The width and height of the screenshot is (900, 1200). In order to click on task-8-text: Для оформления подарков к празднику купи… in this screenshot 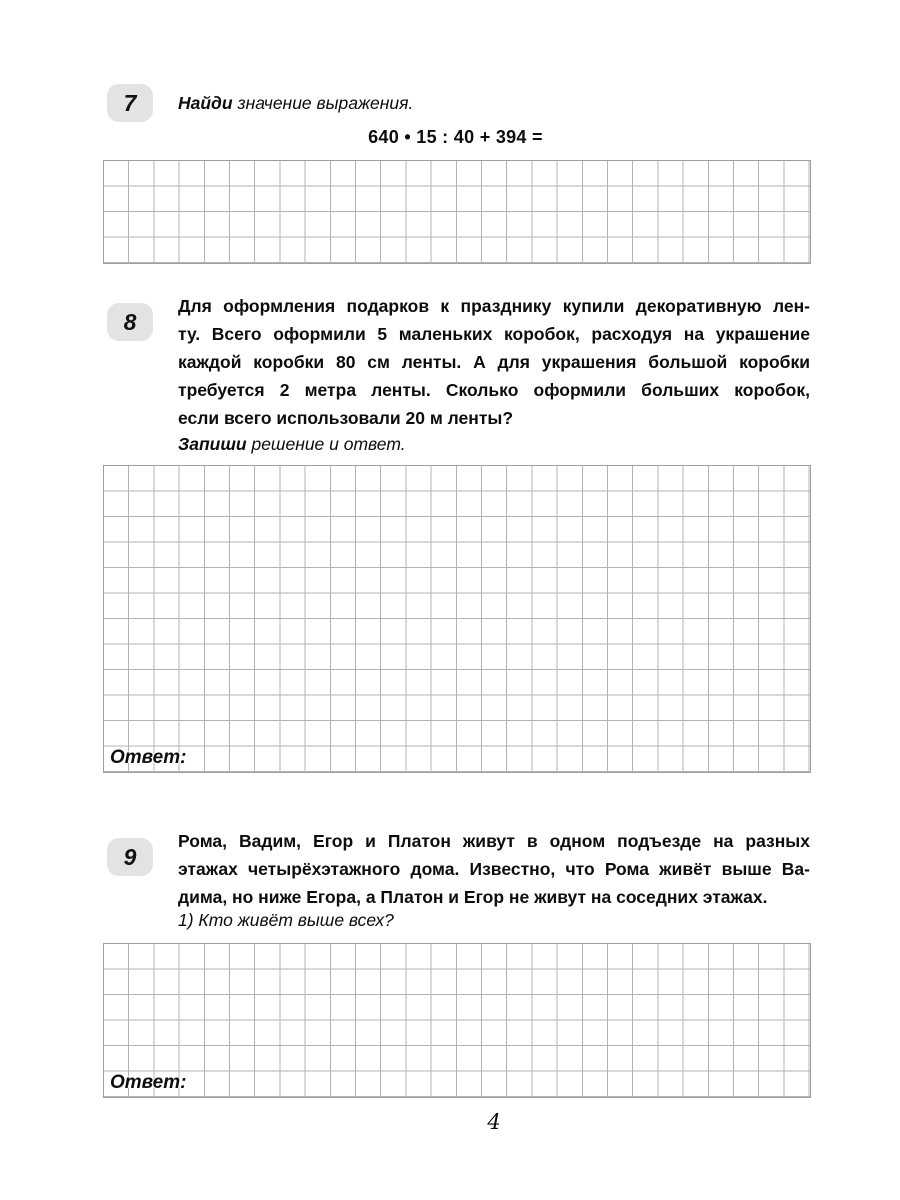, I will do `click(494, 362)`.